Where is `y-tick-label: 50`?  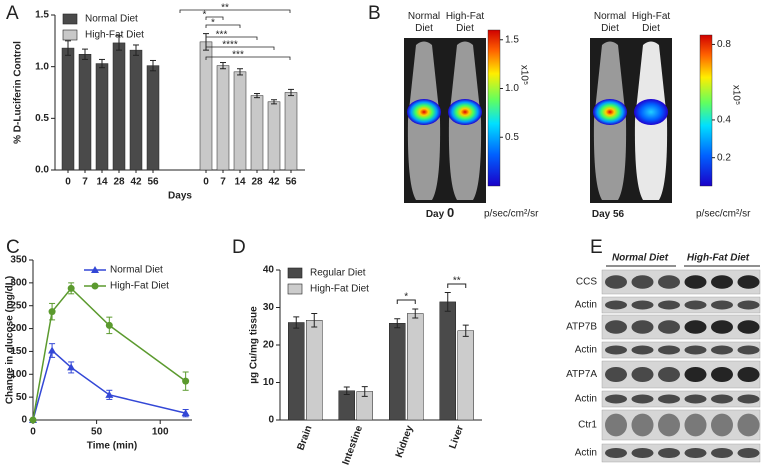 y-tick-label: 50 is located at coordinates (22, 397).